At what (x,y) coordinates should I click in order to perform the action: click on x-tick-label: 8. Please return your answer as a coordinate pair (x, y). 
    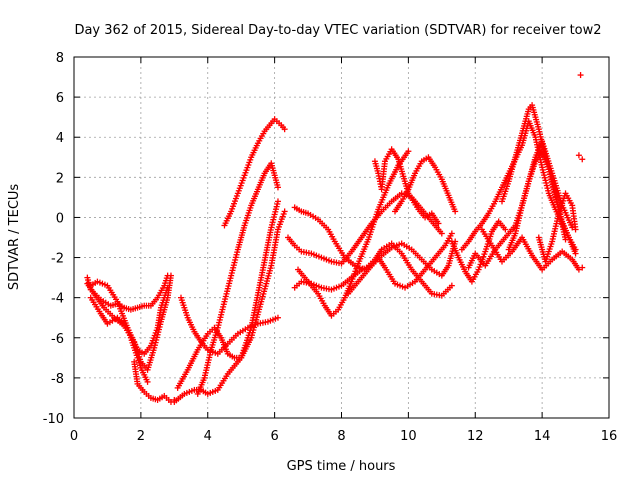
    Looking at the image, I should click on (341, 436).